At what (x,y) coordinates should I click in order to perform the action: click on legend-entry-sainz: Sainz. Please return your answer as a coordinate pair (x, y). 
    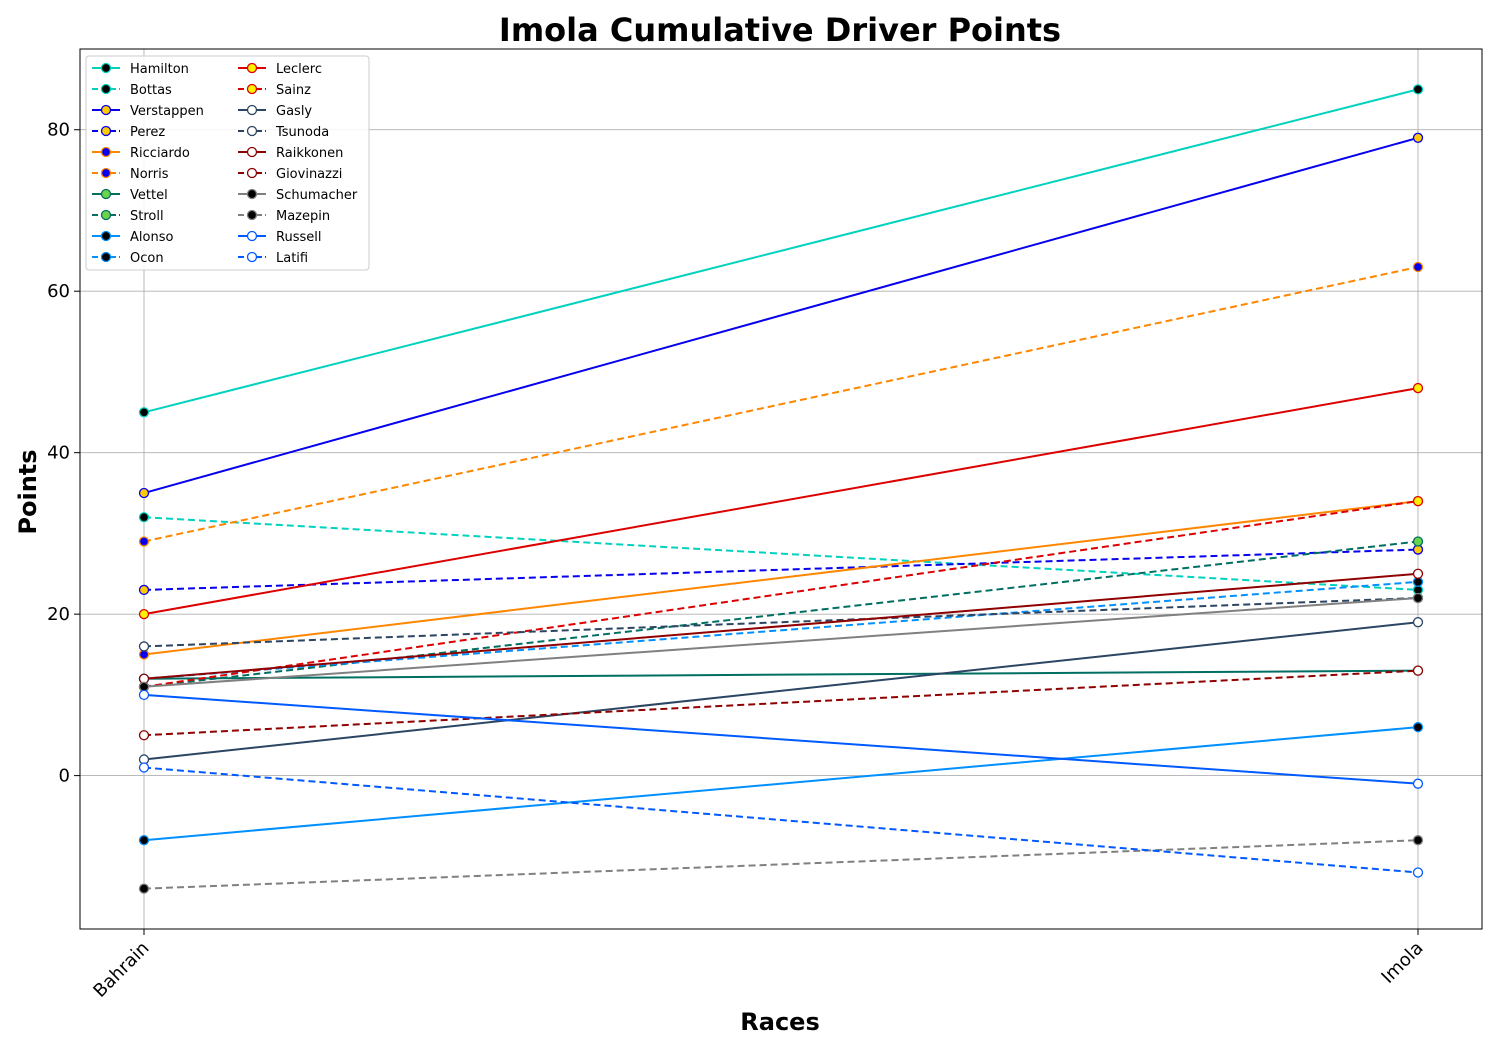
    Looking at the image, I should click on (274, 90).